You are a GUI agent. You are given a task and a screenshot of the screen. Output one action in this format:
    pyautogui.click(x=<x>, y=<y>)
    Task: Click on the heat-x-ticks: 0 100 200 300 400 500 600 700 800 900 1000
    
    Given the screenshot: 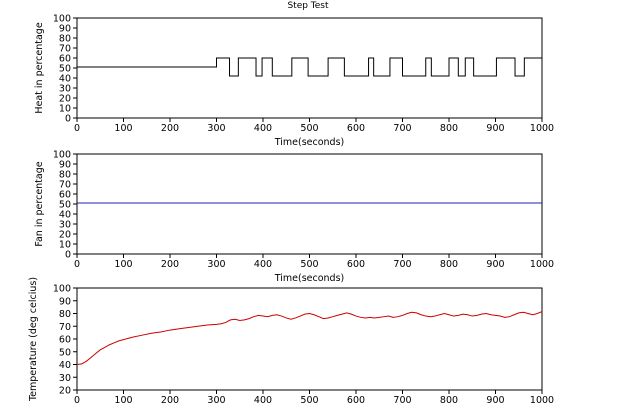 What is the action you would take?
    pyautogui.click(x=314, y=126)
    